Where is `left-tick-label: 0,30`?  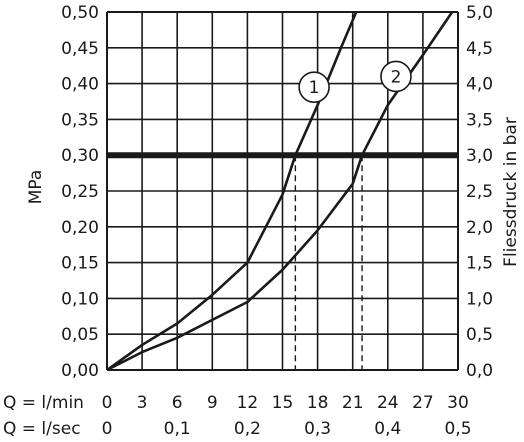 left-tick-label: 0,30 is located at coordinates (80, 156).